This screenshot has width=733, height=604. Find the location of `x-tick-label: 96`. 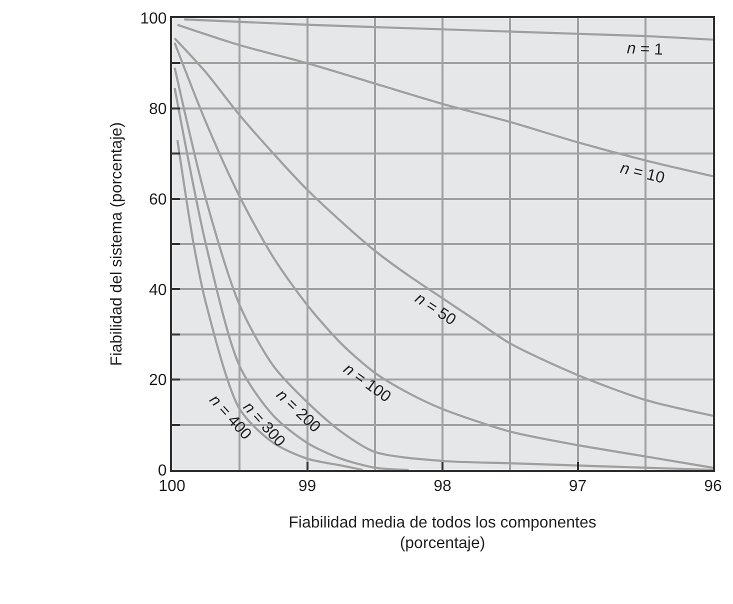

x-tick-label: 96 is located at coordinates (713, 487).